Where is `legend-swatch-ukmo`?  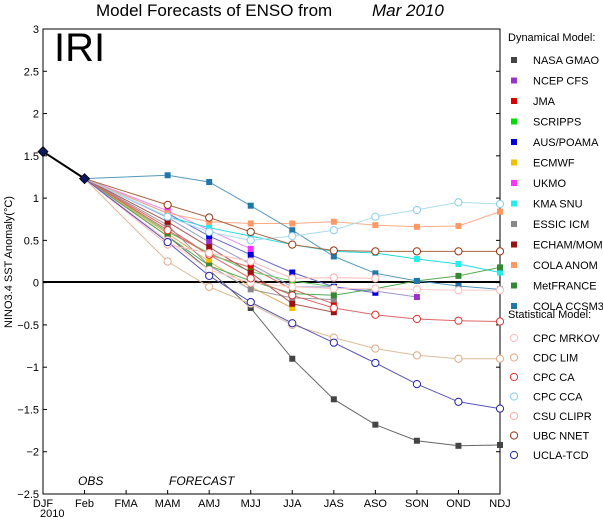 legend-swatch-ukmo is located at coordinates (514, 183).